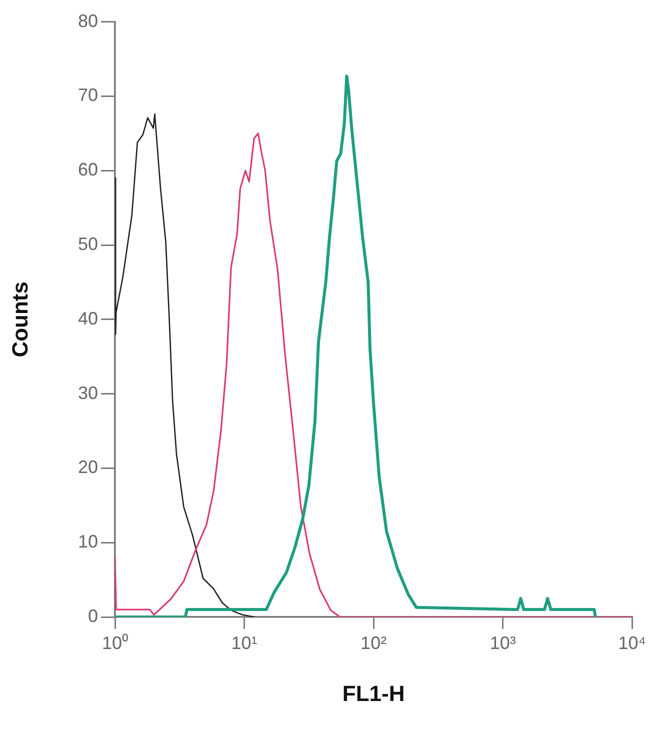 The image size is (650, 738). Describe the element at coordinates (244, 642) in the screenshot. I see `x-tick-label: 10¹` at that location.